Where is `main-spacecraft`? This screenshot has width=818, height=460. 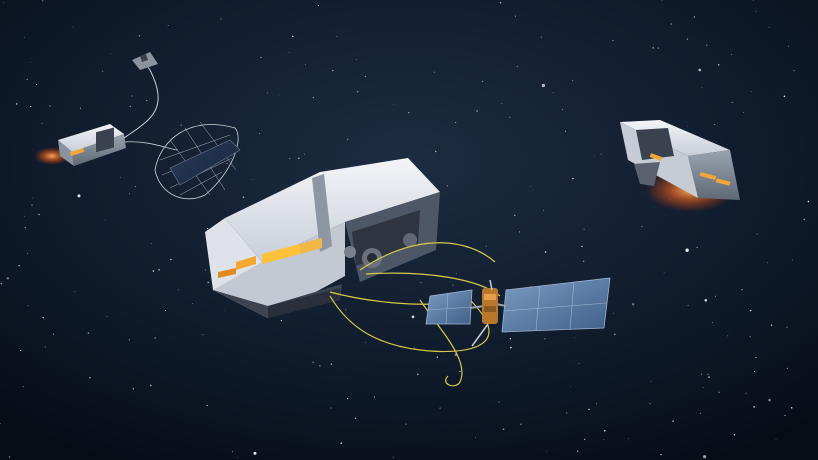
main-spacecraft is located at coordinates (322, 238).